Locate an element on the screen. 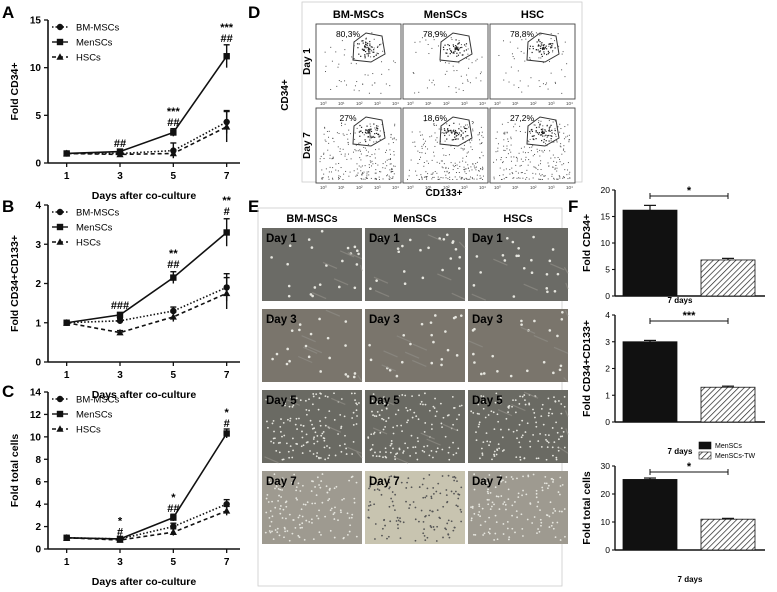  legend-label: BM-MSCs is located at coordinates (98, 213).